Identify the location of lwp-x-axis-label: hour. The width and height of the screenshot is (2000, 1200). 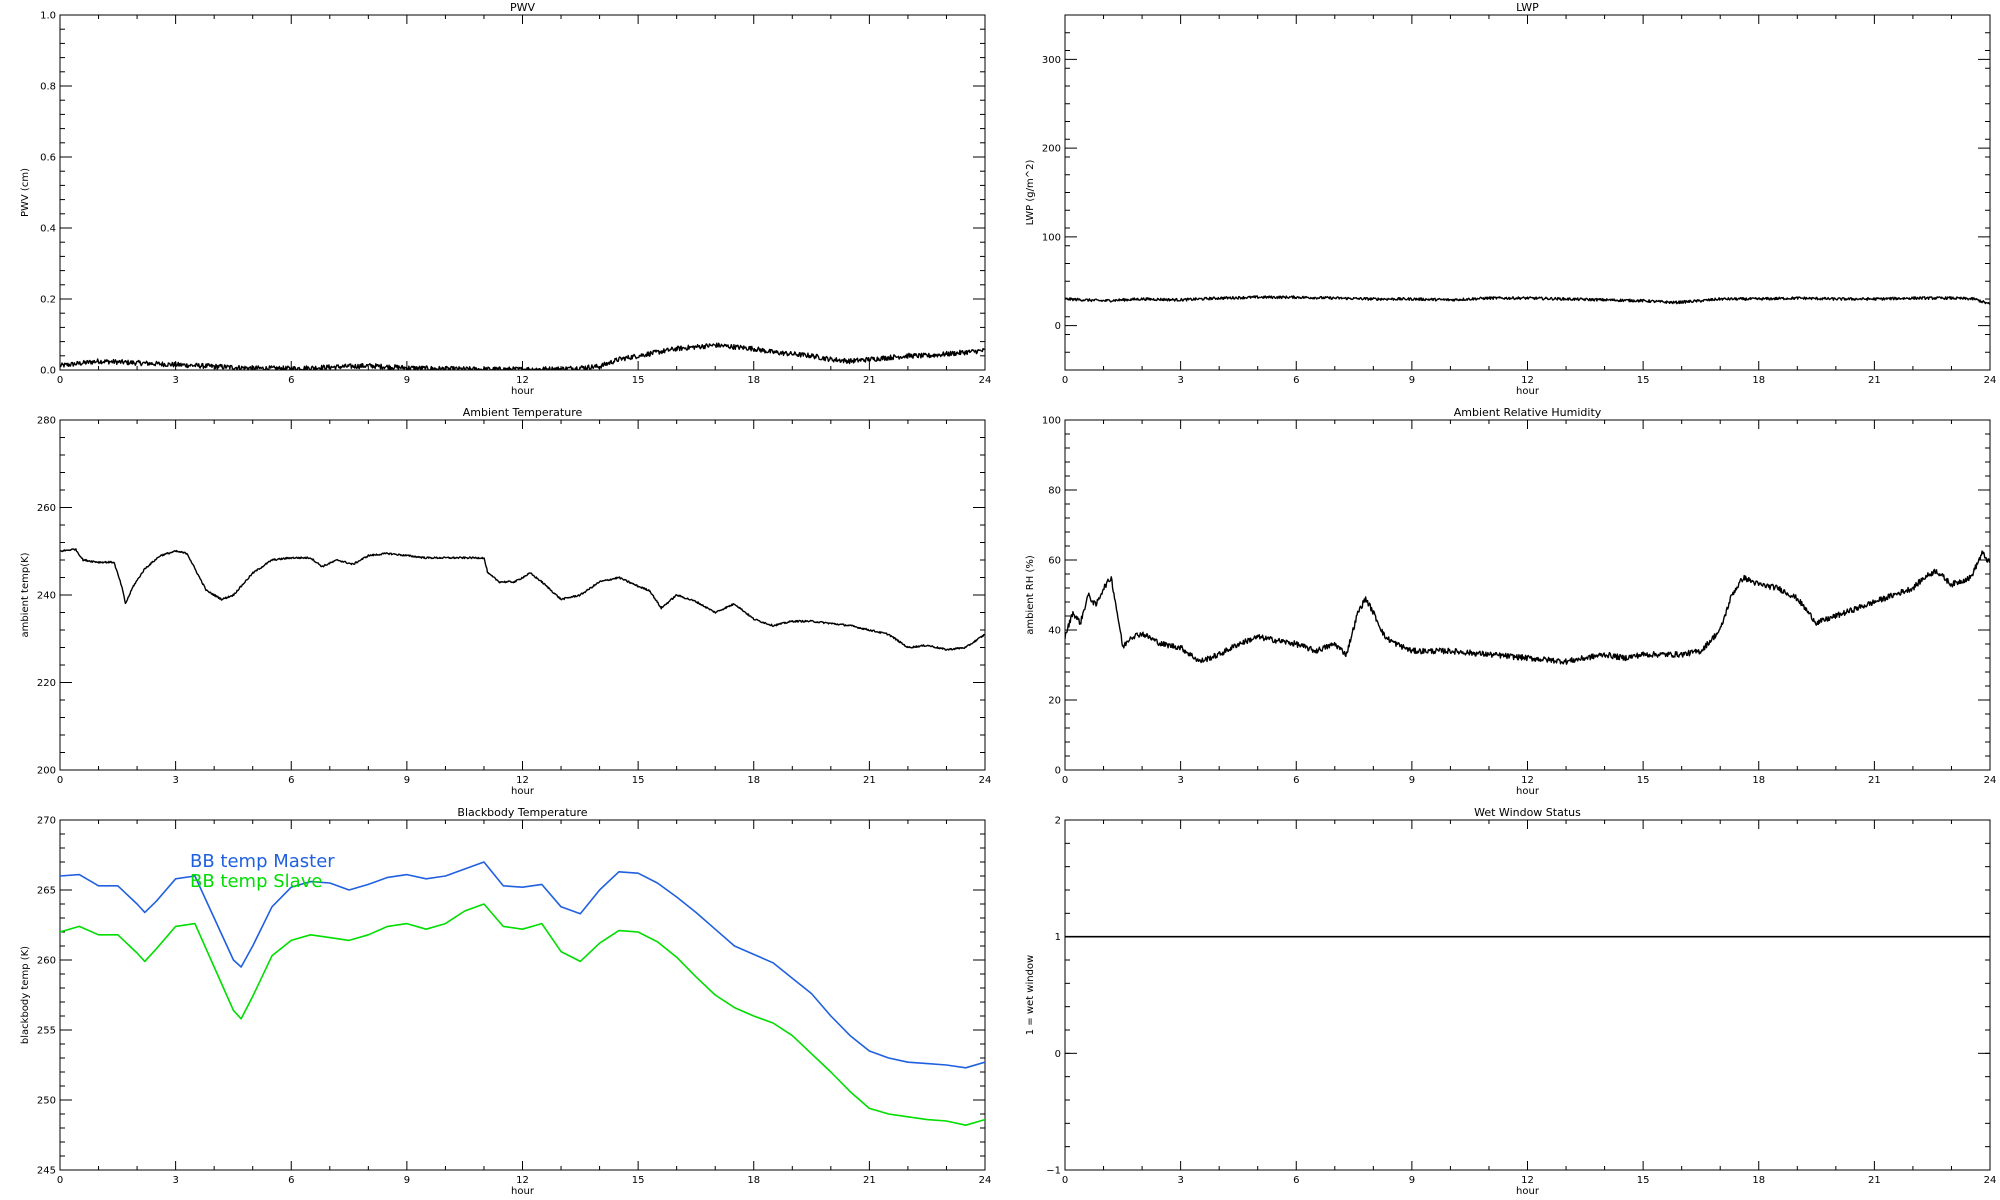
(1528, 391).